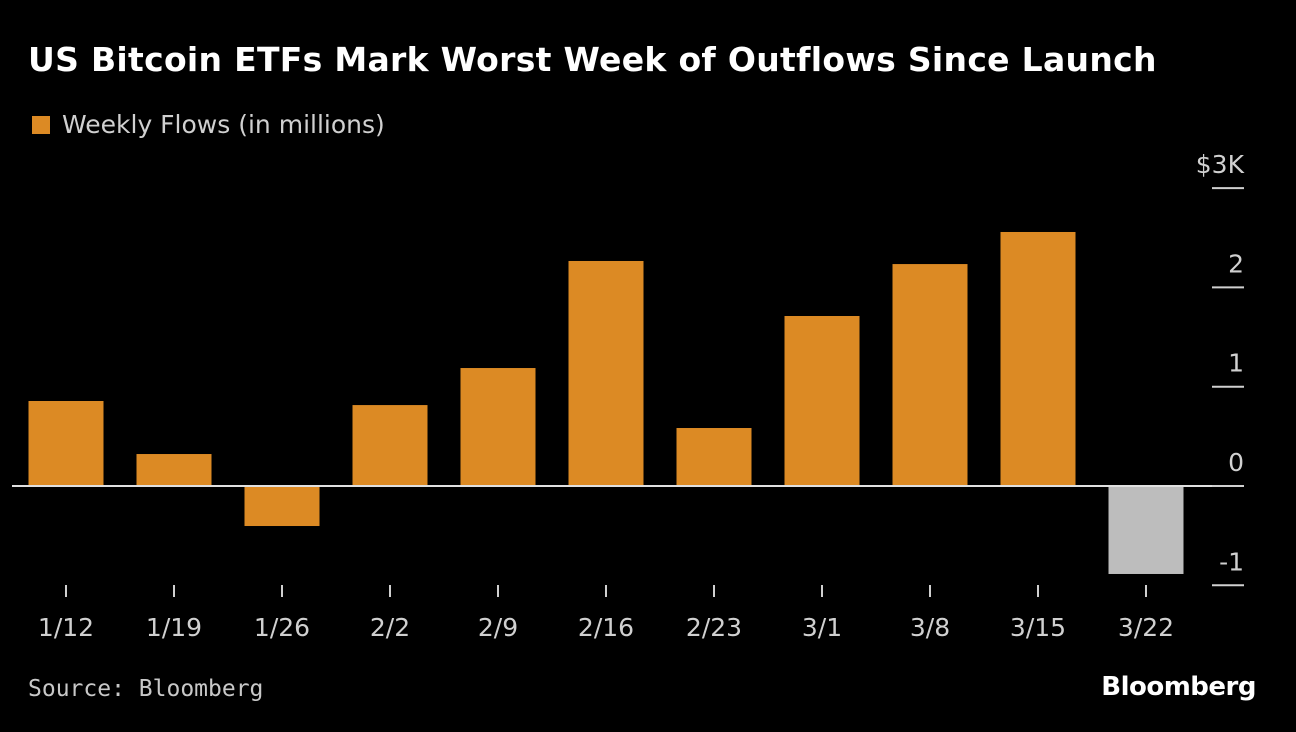 The width and height of the screenshot is (1296, 732). What do you see at coordinates (390, 627) in the screenshot?
I see `x-tick-label: 2/2` at bounding box center [390, 627].